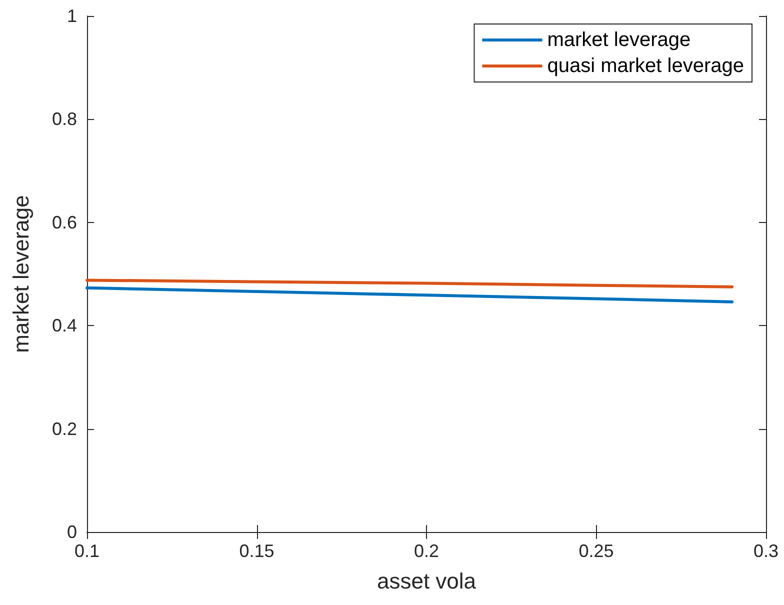 Image resolution: width=784 pixels, height=605 pixels. Describe the element at coordinates (64, 326) in the screenshot. I see `y-tick-label: 0.4` at that location.